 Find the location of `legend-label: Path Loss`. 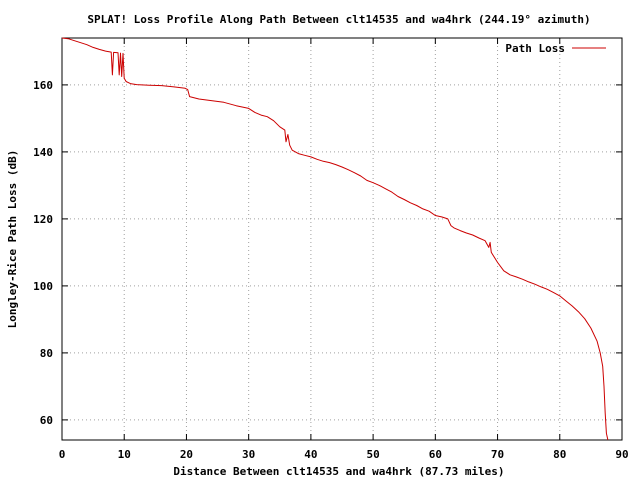

legend-label: Path Loss is located at coordinates (535, 48).